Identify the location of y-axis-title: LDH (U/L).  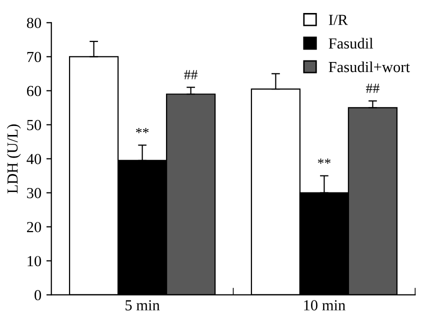
(13, 159).